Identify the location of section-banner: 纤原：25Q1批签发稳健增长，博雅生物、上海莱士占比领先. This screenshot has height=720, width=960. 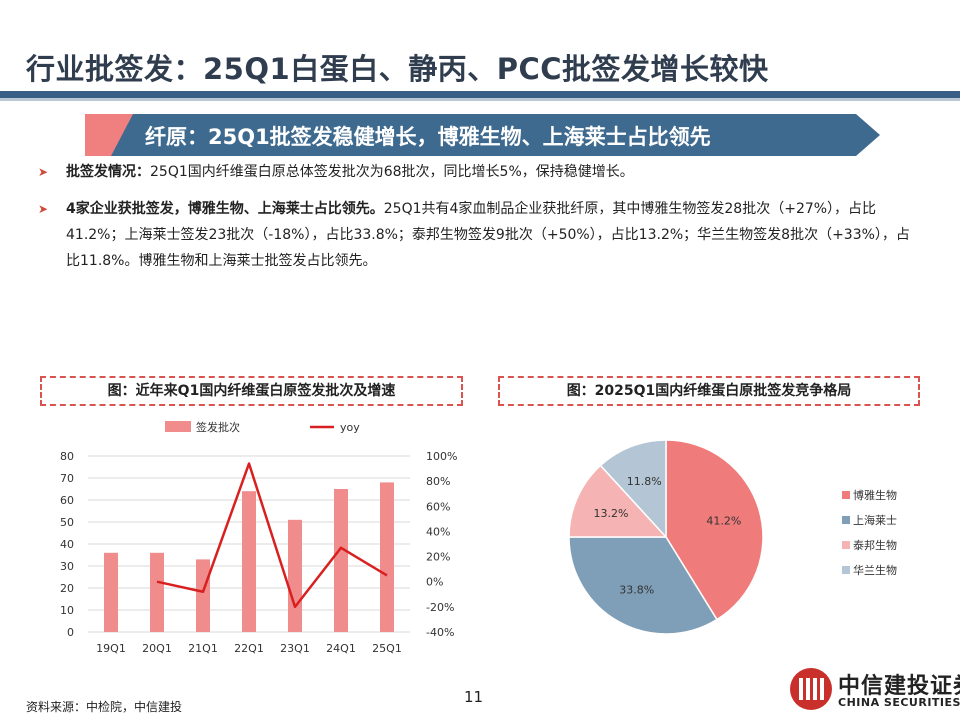
(482, 135).